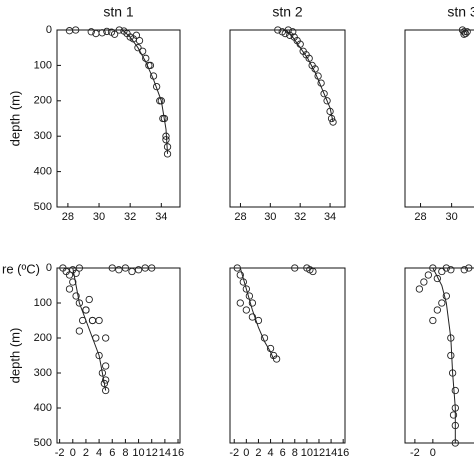 The width and height of the screenshot is (474, 474). What do you see at coordinates (86, 453) in the screenshot?
I see `x-tick-label: 2` at bounding box center [86, 453].